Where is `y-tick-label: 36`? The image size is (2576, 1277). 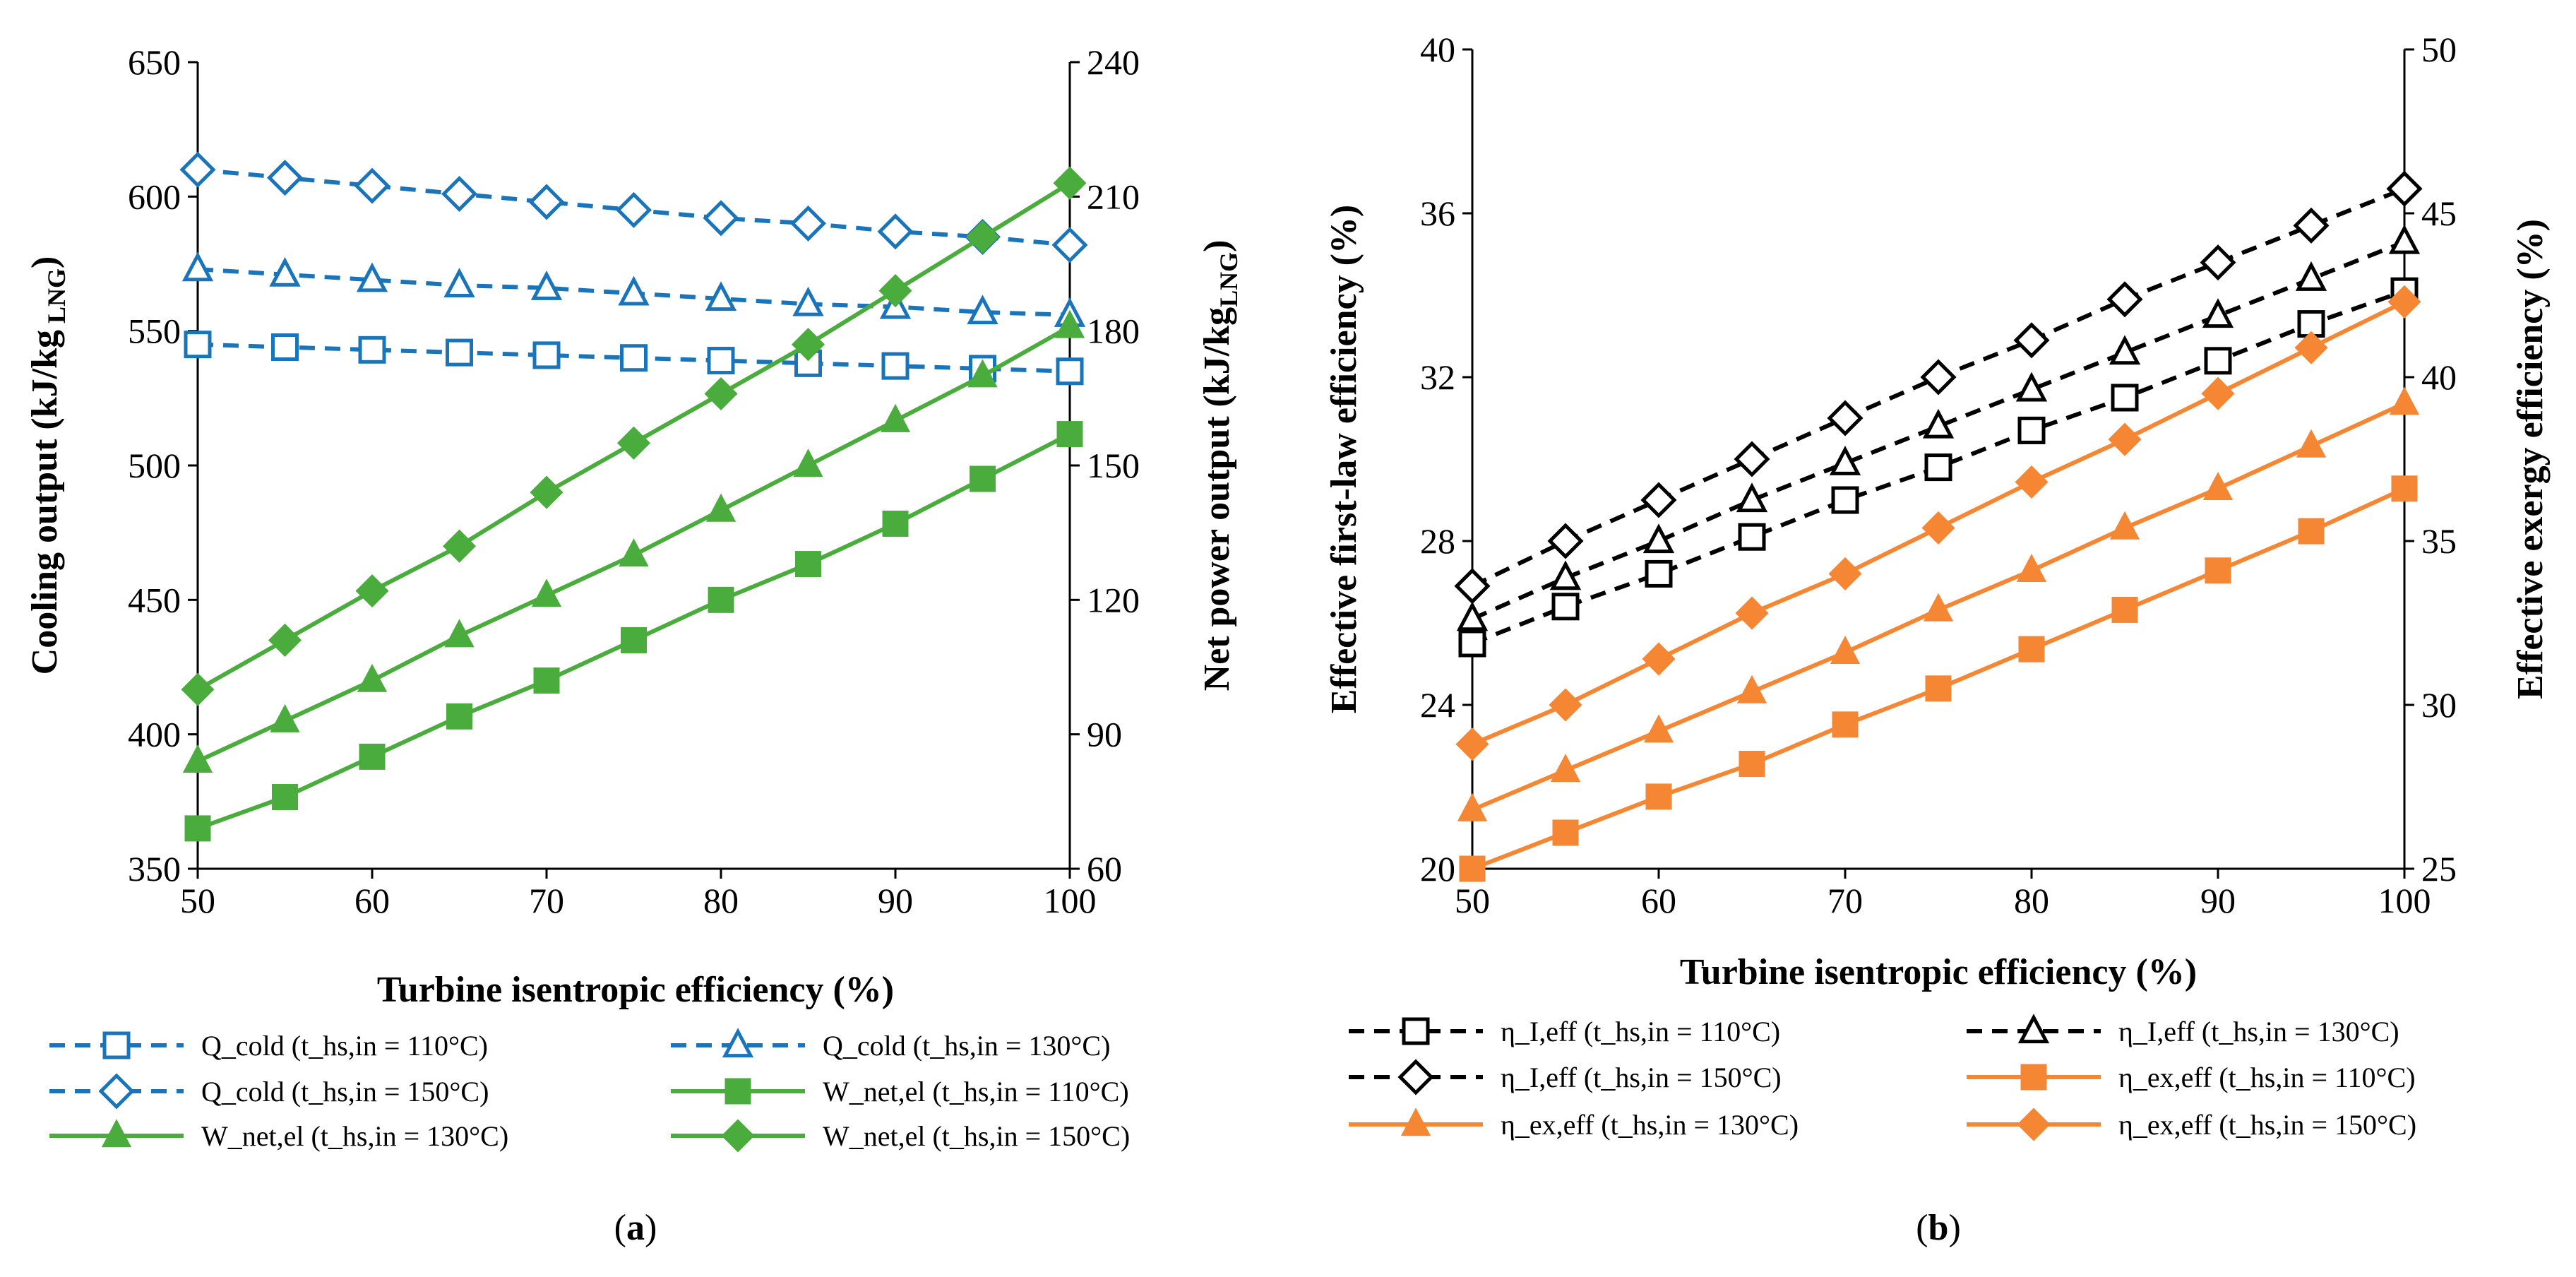 y-tick-label: 36 is located at coordinates (1437, 213).